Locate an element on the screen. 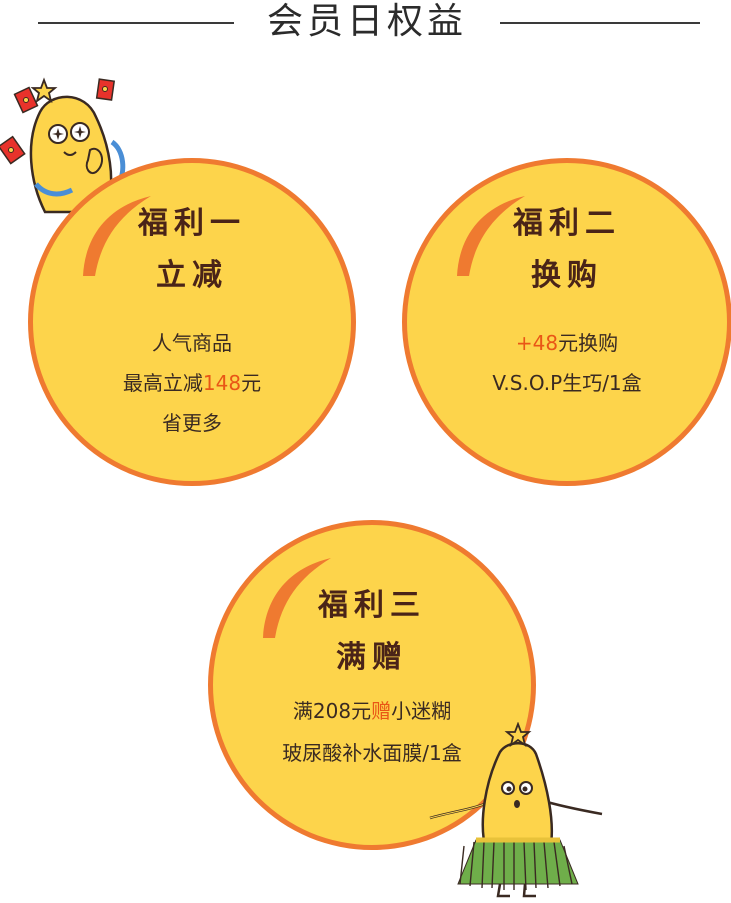 The image size is (731, 903). benefit-heading: 福利三 is located at coordinates (372, 605).